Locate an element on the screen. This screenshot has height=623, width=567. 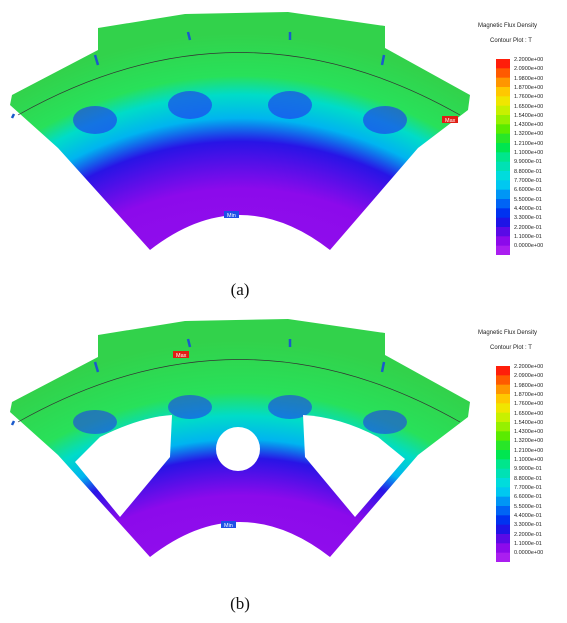
max-marker-a: Max is located at coordinates (450, 120).